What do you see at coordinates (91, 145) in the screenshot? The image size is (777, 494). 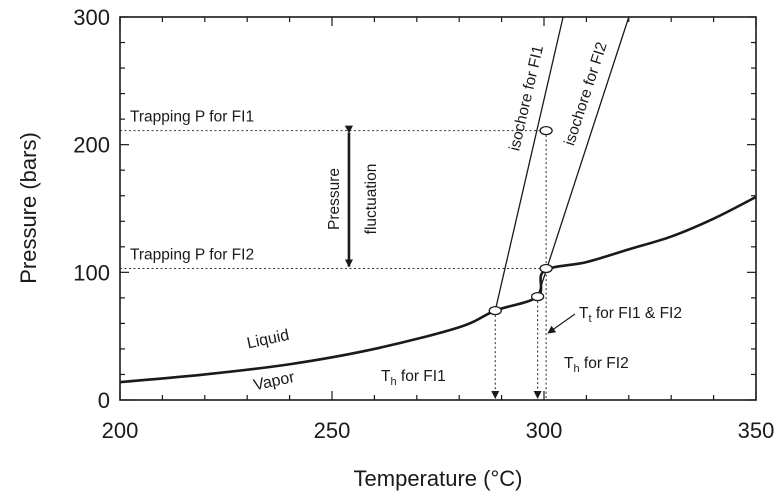 I see `y-tick-label: 200` at bounding box center [91, 145].